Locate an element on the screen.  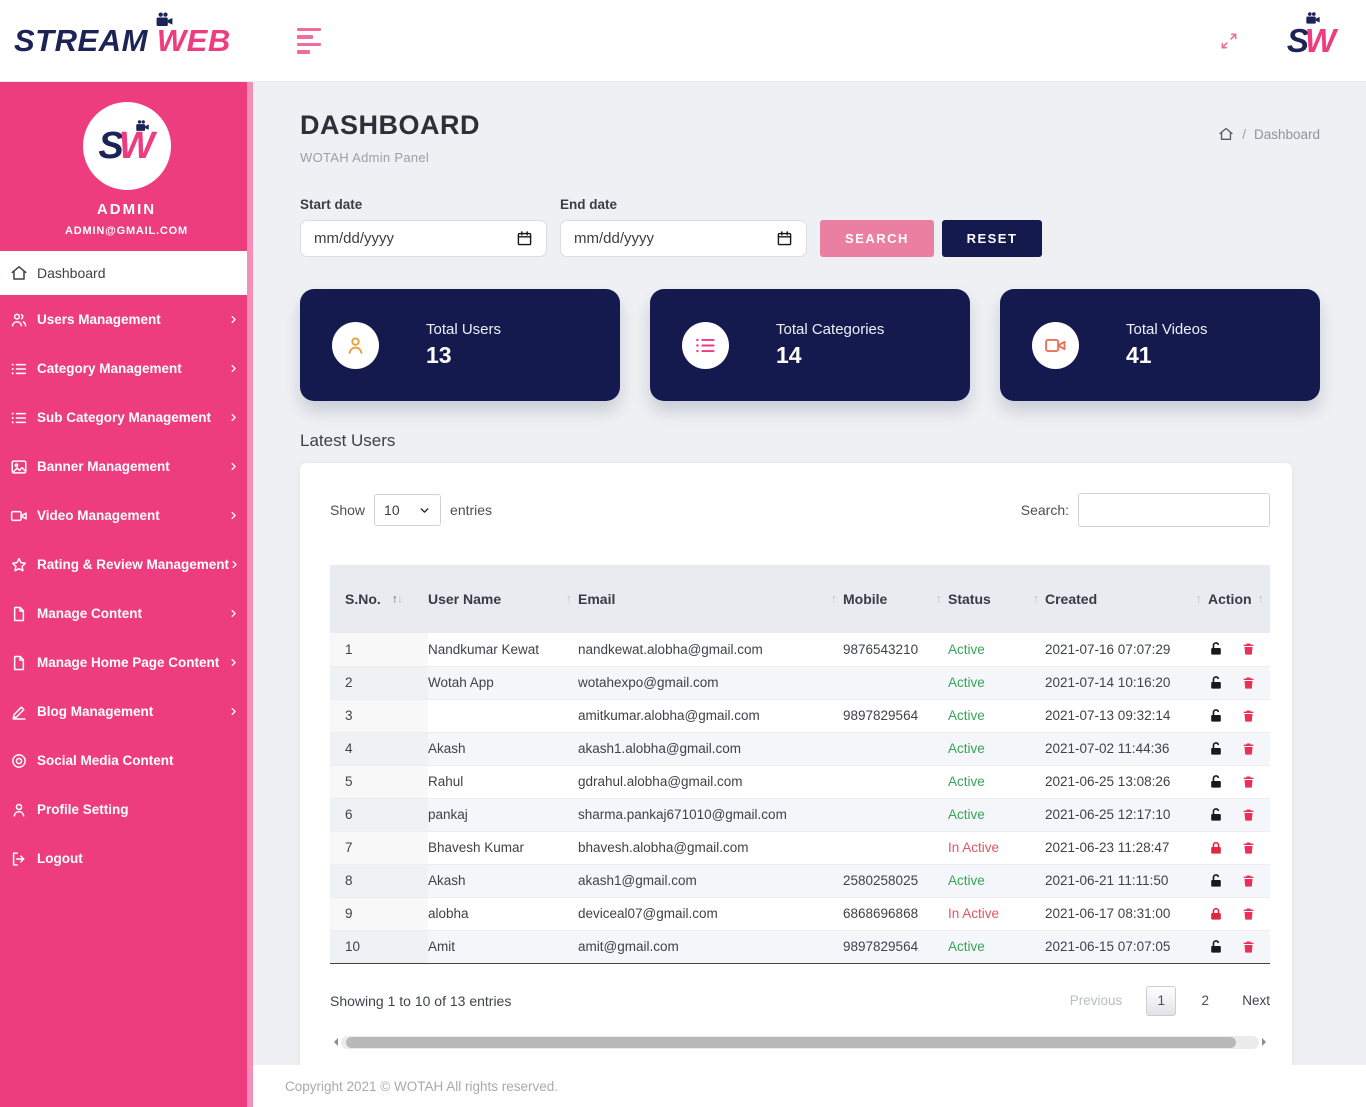
sidebar-toggle-button is located at coordinates (309, 41).